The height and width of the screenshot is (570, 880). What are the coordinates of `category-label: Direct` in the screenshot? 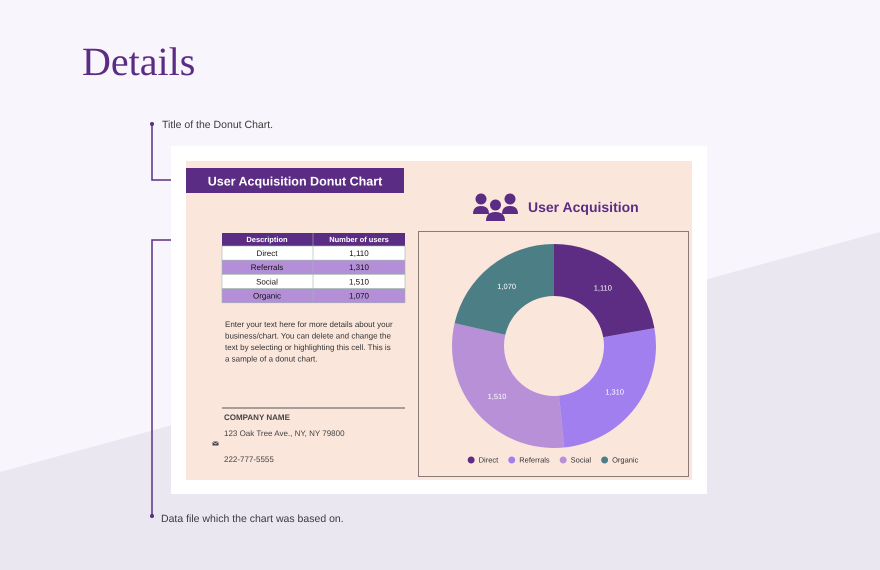 It's located at (267, 253).